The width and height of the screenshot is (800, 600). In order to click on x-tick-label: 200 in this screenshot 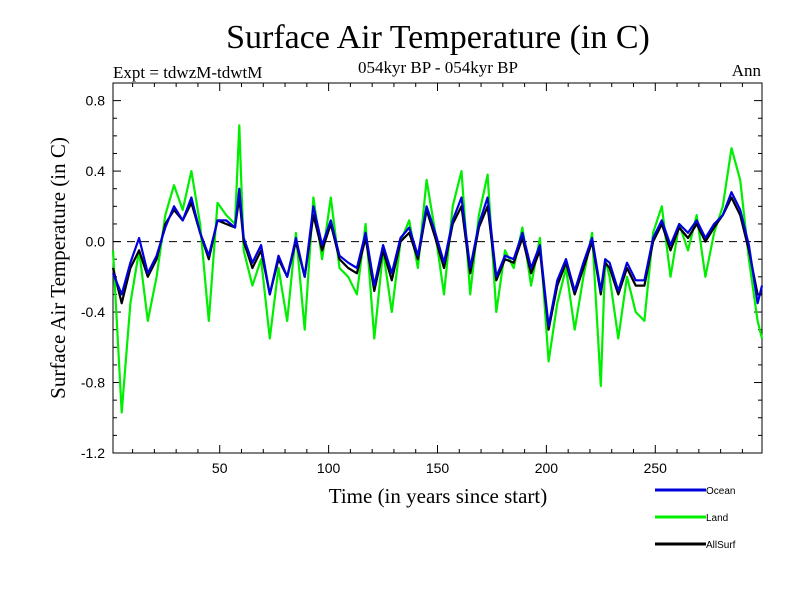, I will do `click(547, 468)`.